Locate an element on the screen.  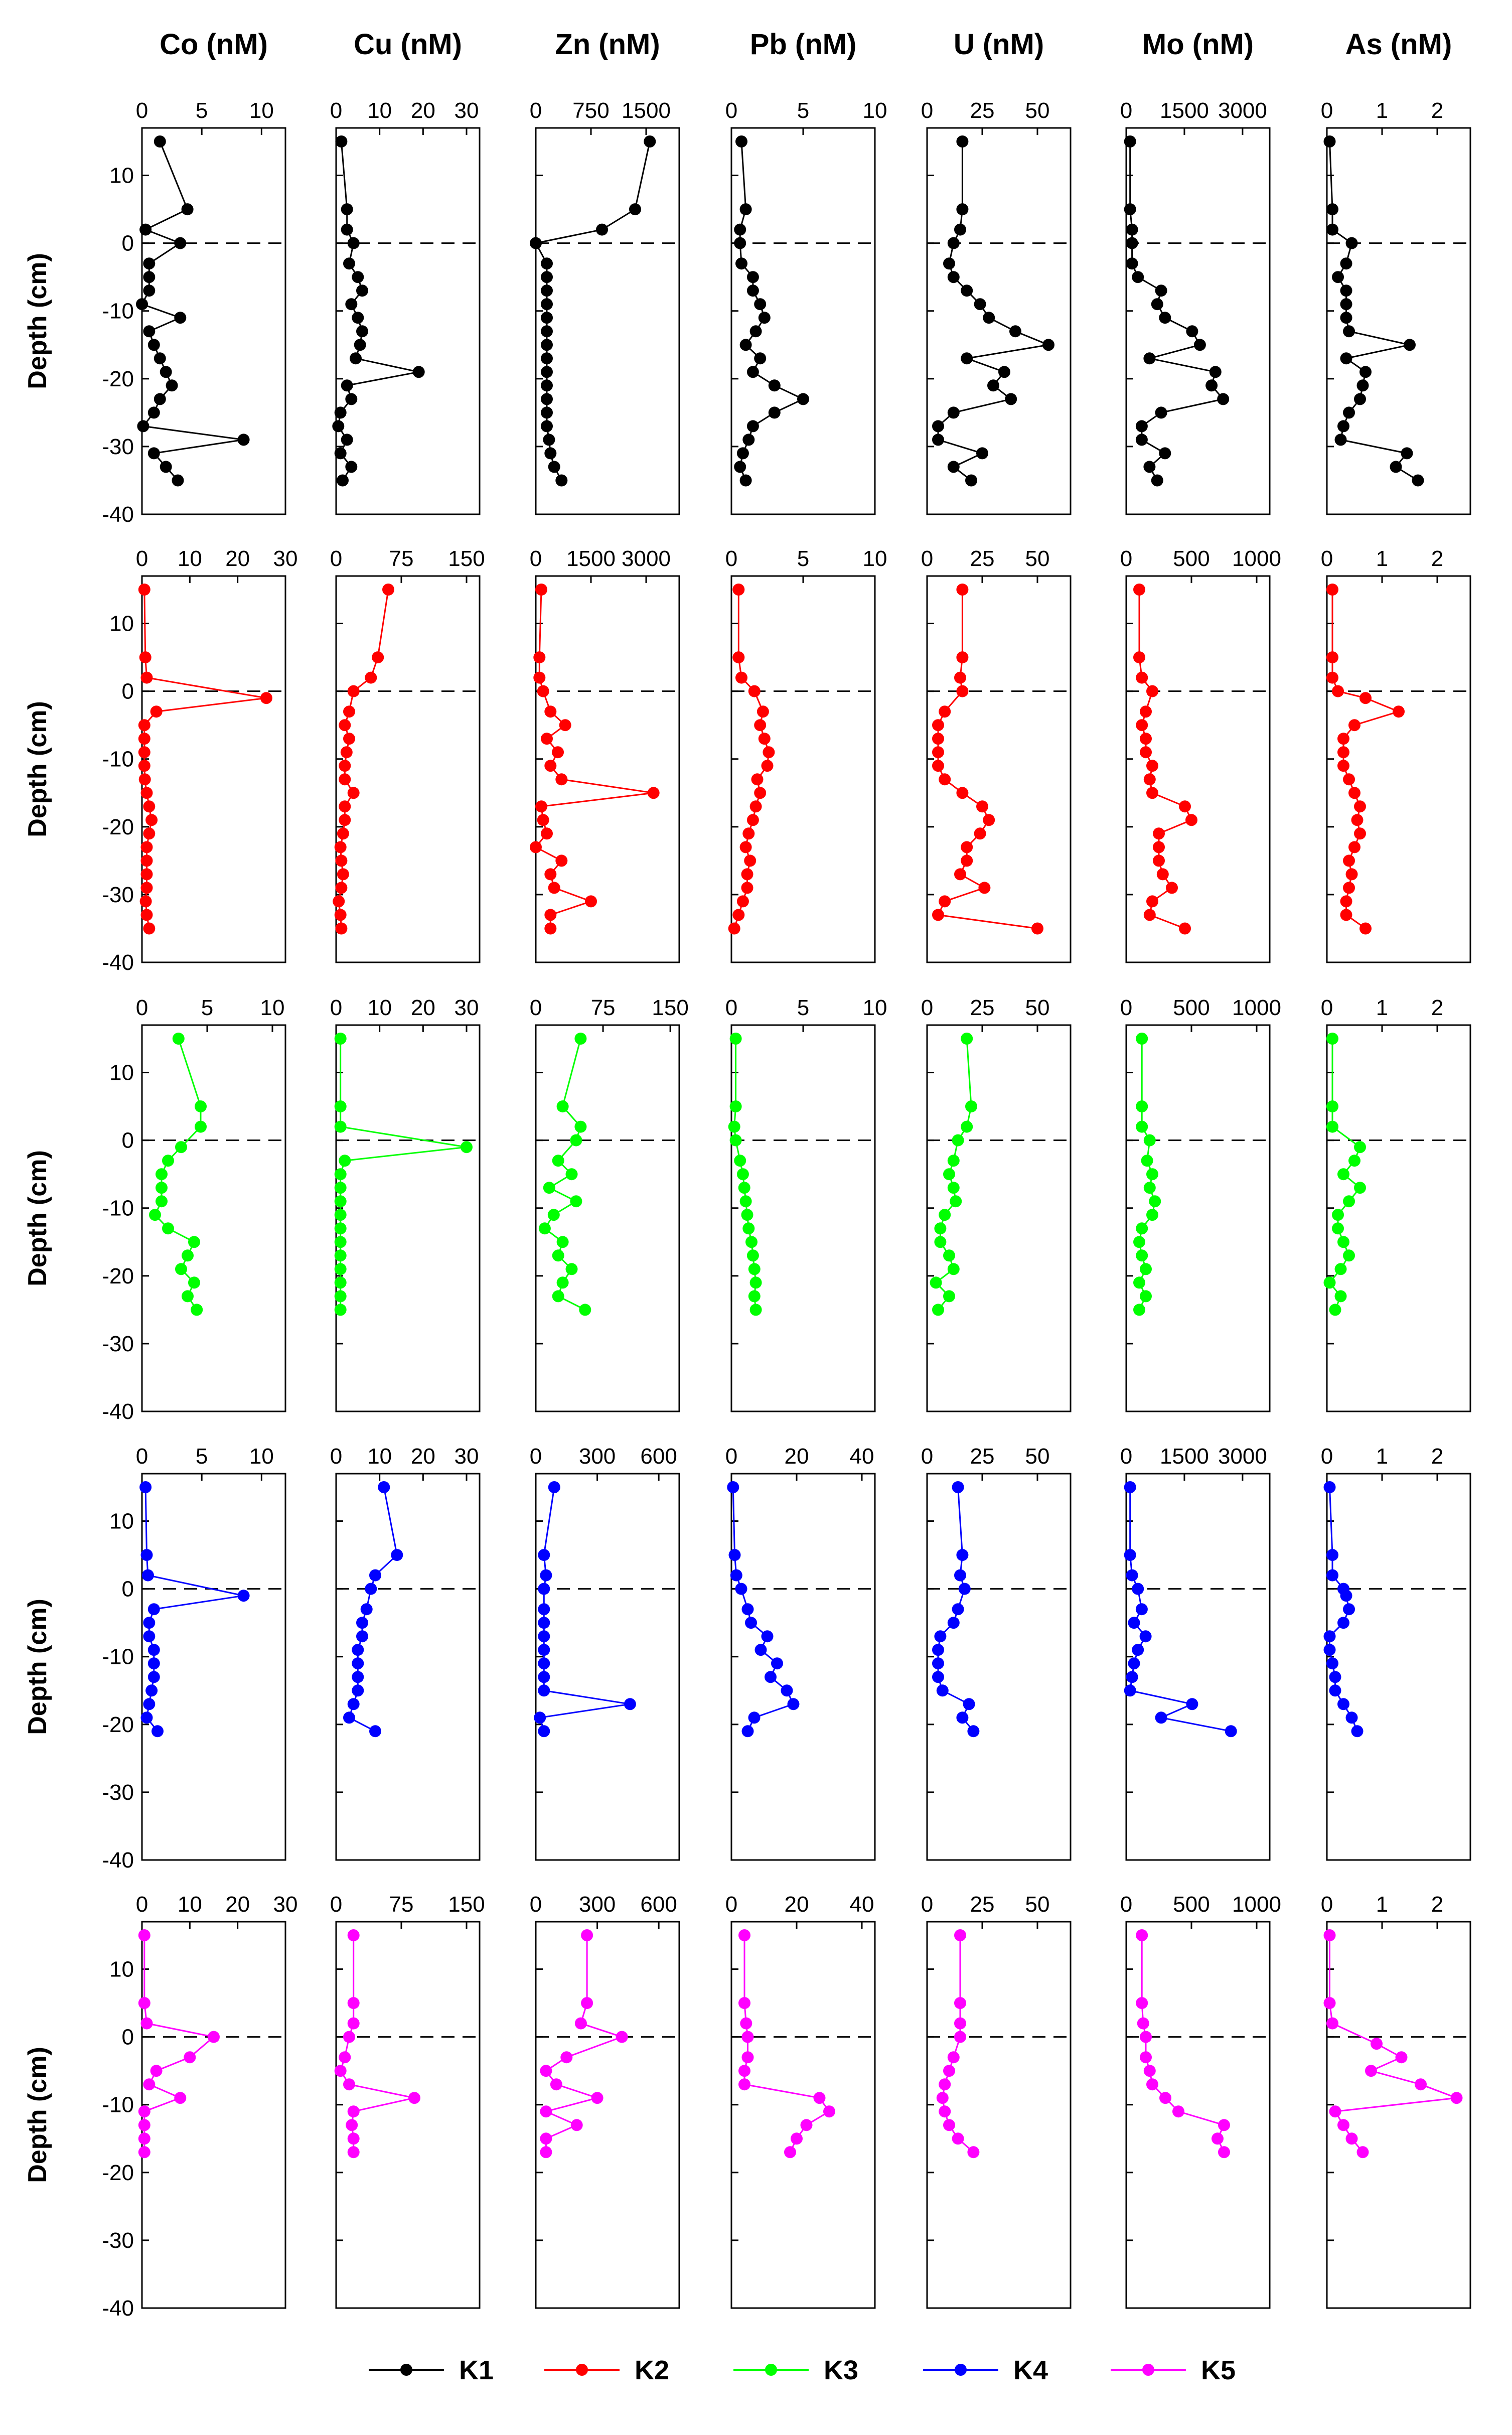
legend-item-k5: K5 is located at coordinates (1173, 2370).